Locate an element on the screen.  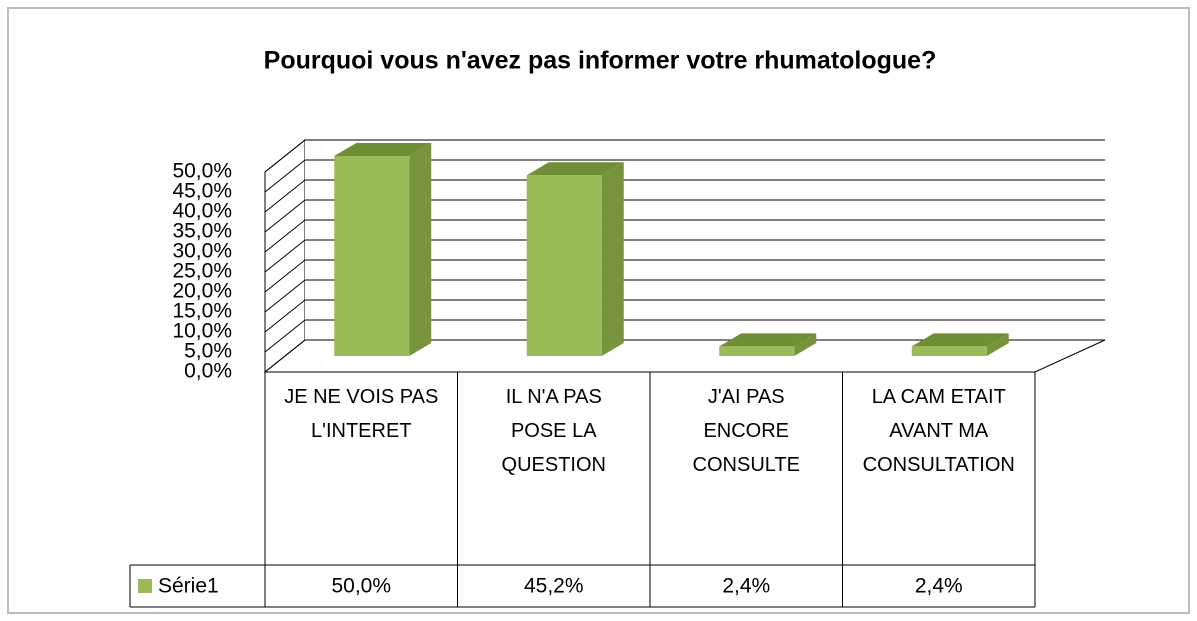
x-tick-label: J'AI PAS ENCORE CONSULTE is located at coordinates (746, 431).